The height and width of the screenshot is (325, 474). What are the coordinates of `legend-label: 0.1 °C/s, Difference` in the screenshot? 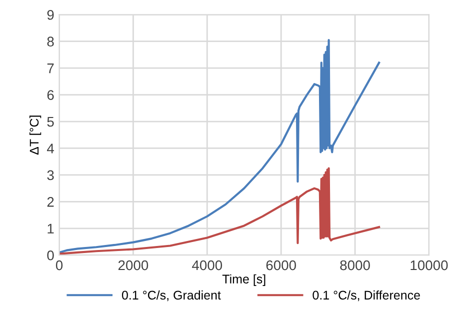 It's located at (366, 296).